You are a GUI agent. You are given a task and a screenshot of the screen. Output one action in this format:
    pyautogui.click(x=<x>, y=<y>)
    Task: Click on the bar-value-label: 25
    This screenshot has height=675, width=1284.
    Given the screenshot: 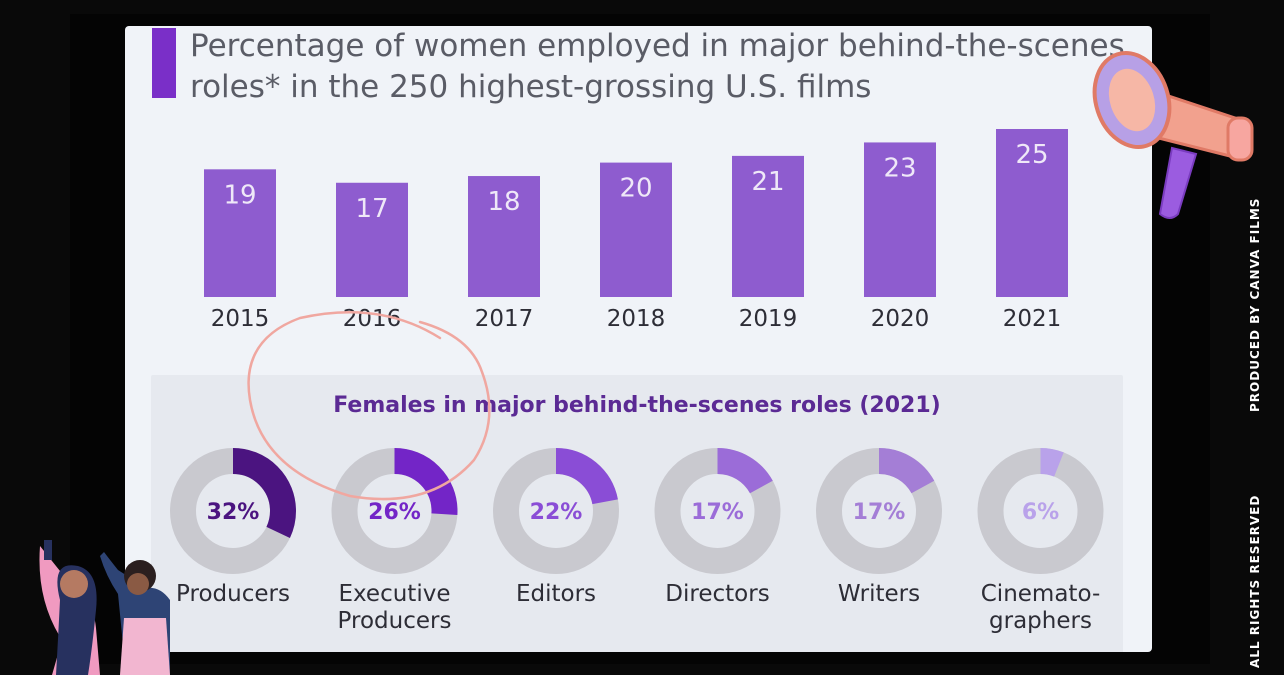 What is the action you would take?
    pyautogui.click(x=1031, y=155)
    